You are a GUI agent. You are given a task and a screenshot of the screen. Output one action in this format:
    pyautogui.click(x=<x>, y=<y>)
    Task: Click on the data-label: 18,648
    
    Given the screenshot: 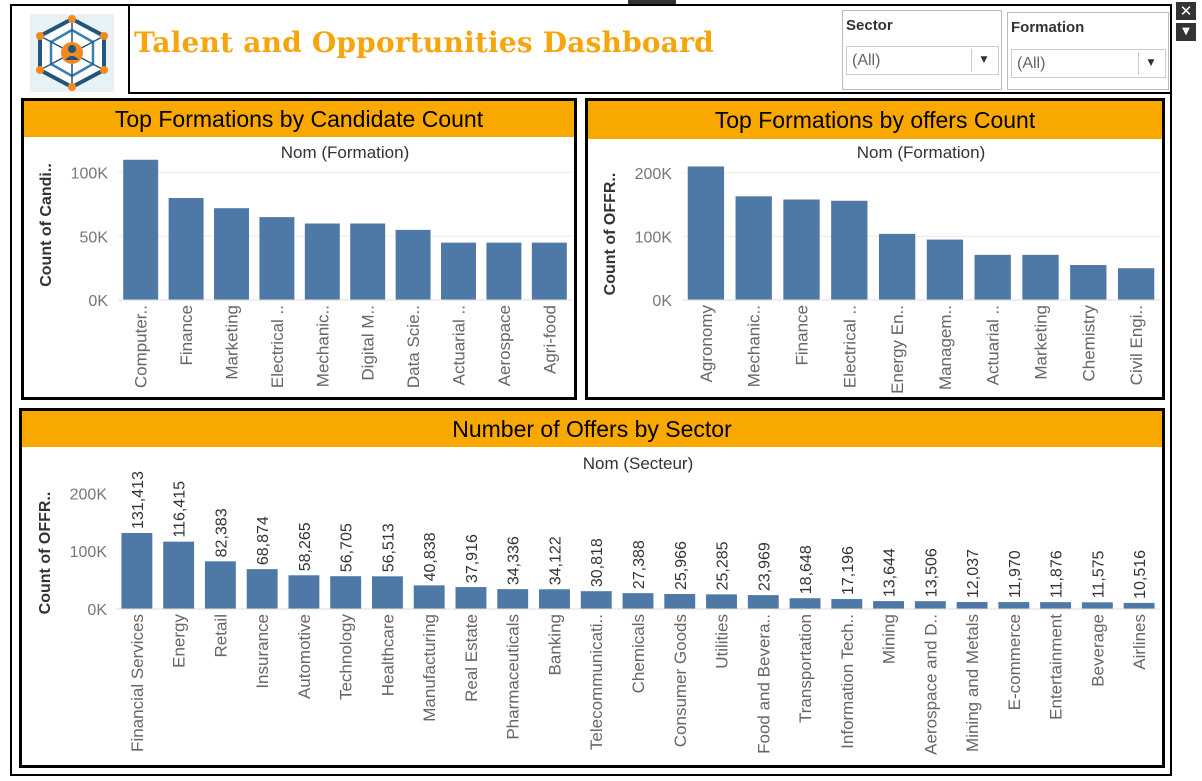 What is the action you would take?
    pyautogui.click(x=806, y=569)
    